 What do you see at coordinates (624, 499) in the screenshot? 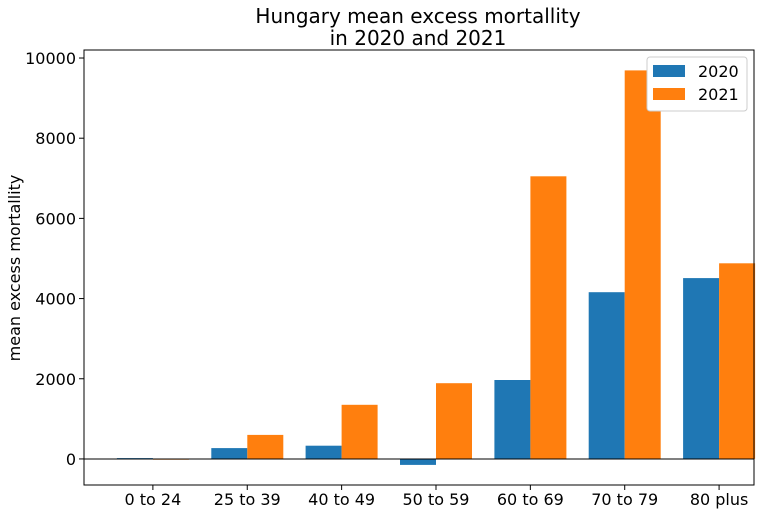
I see `x-tick-label: 70 to 79` at bounding box center [624, 499].